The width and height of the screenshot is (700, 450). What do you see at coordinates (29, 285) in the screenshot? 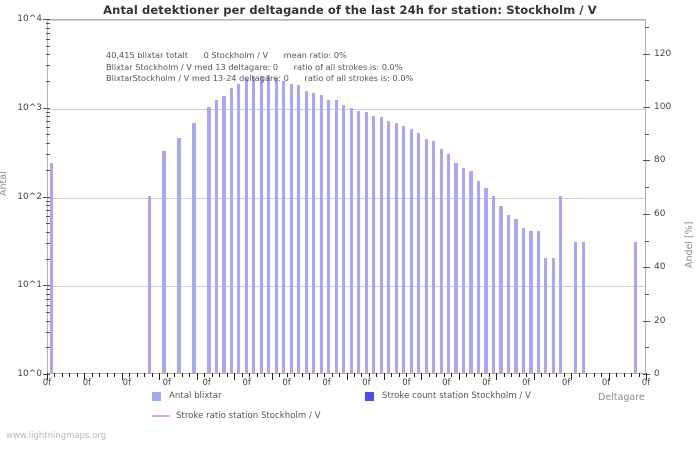
I see `y-axis-left-label: 10^1` at bounding box center [29, 285].